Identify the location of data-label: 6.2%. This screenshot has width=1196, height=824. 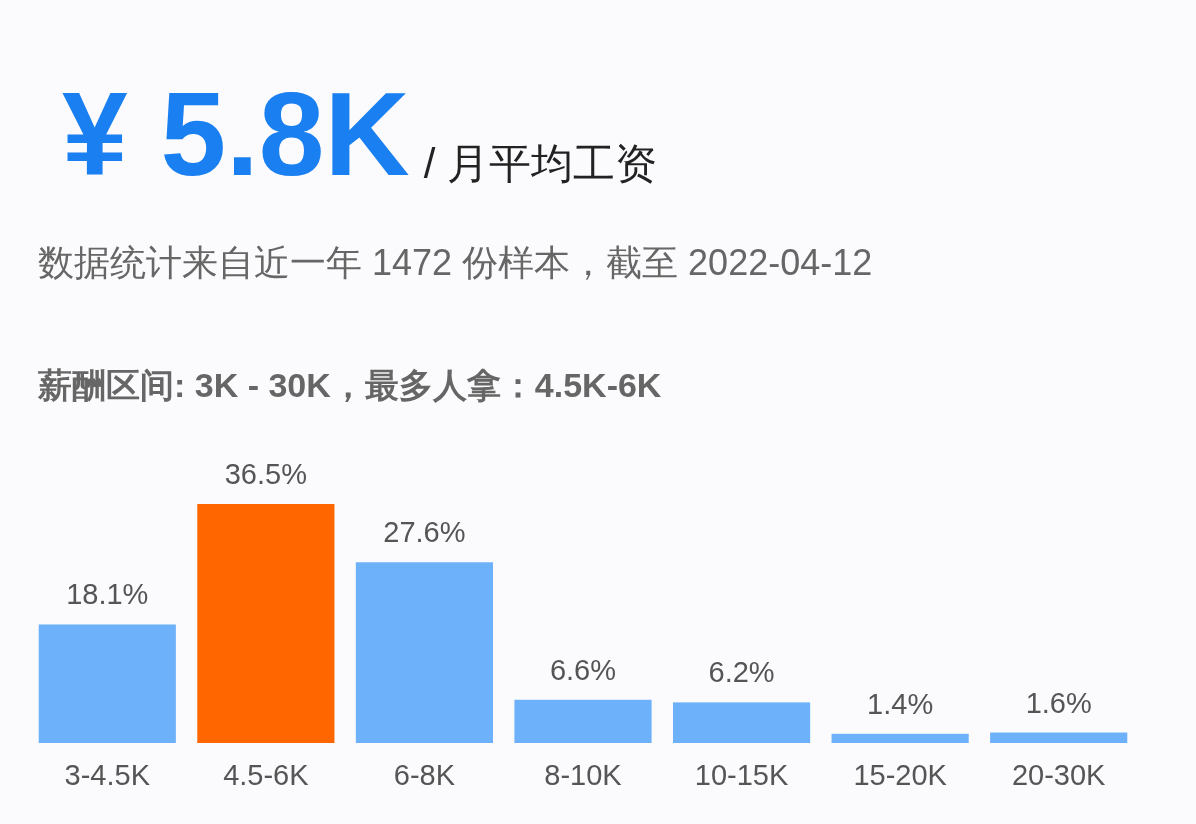
(741, 672).